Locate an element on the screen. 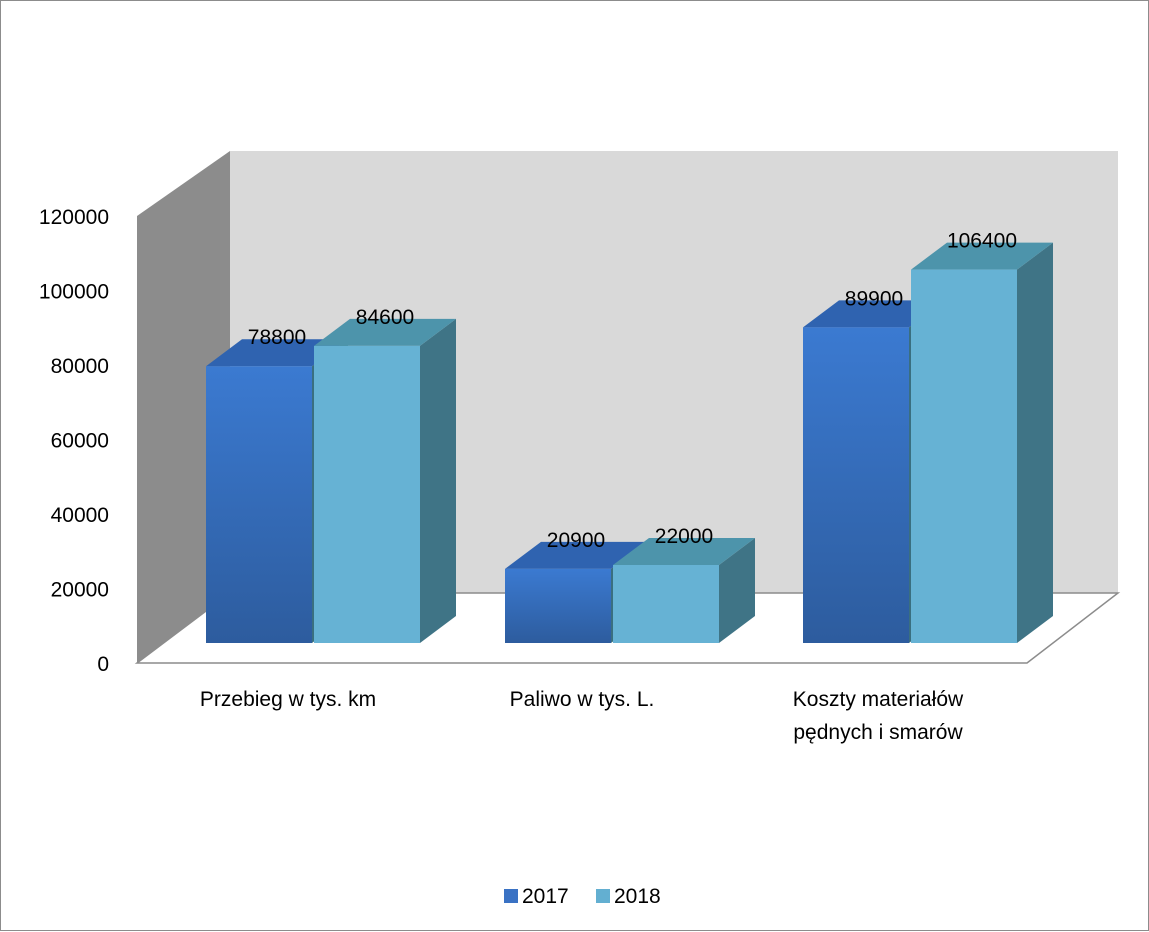  y-tick-label: 20000 is located at coordinates (80, 590).